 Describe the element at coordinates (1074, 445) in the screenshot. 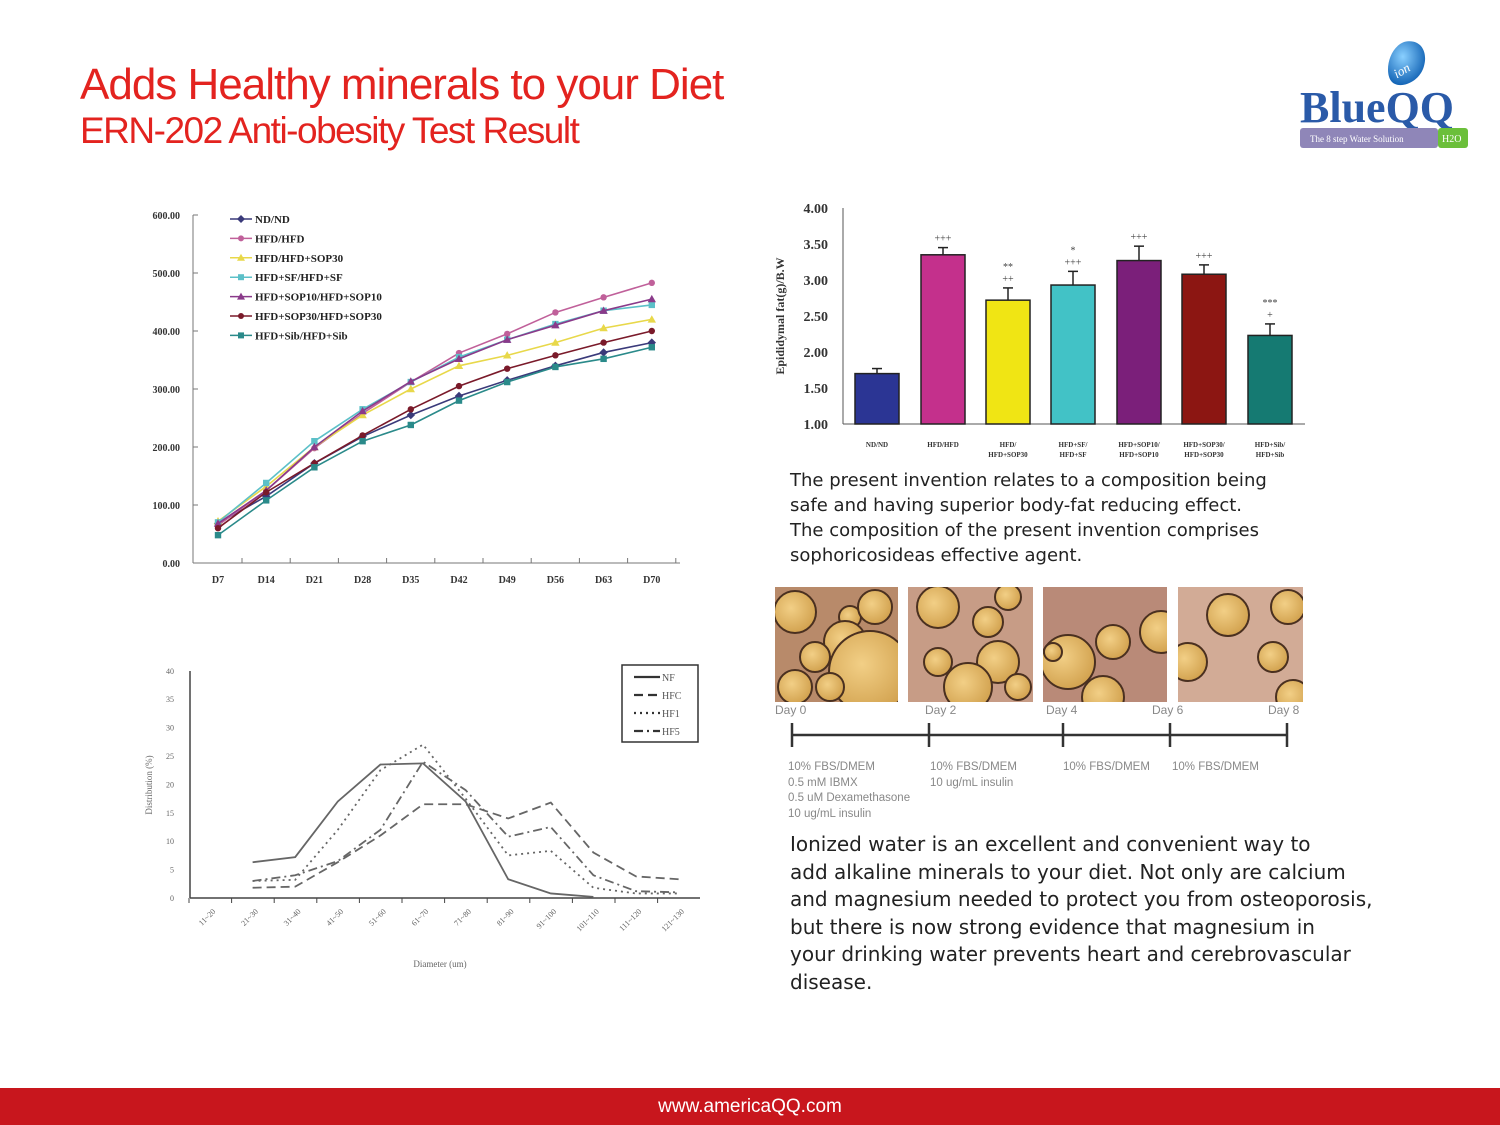

I see `x-tick-label: HFD+SF/` at that location.